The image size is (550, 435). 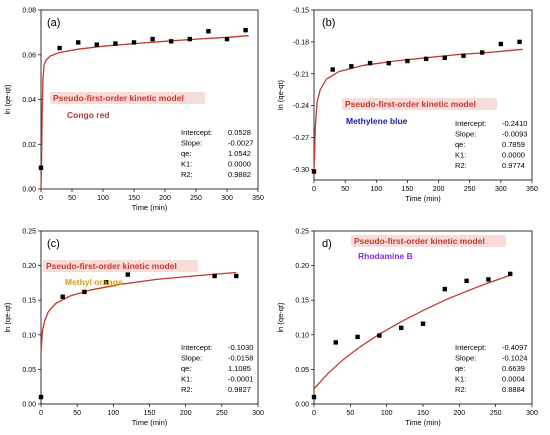 I want to click on y-axis-title: ln (qe-qt), so click(x=7, y=317).